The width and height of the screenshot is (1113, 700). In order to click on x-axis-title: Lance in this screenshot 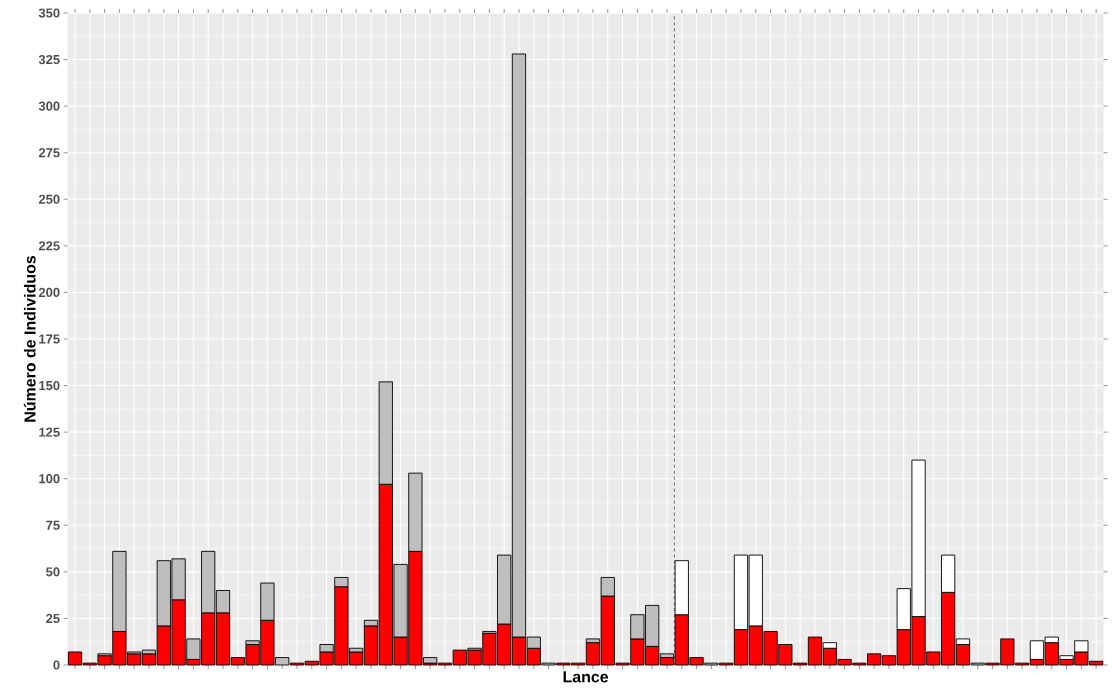, I will do `click(586, 677)`.